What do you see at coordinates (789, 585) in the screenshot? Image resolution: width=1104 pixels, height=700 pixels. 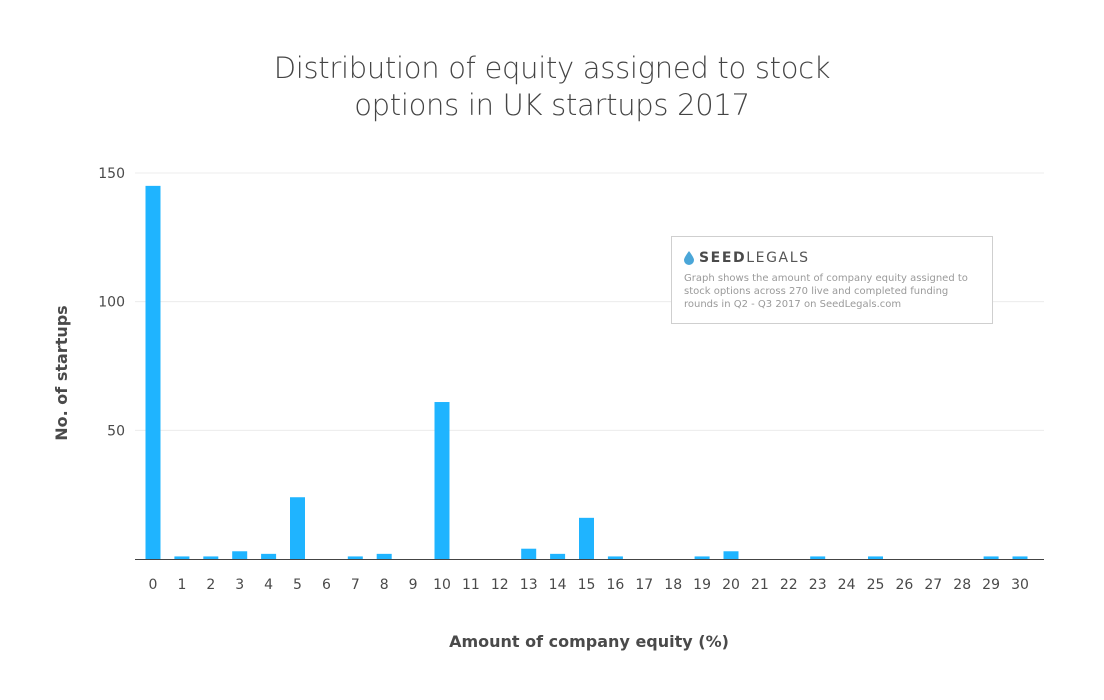 I see `x-tick-label: 22` at bounding box center [789, 585].